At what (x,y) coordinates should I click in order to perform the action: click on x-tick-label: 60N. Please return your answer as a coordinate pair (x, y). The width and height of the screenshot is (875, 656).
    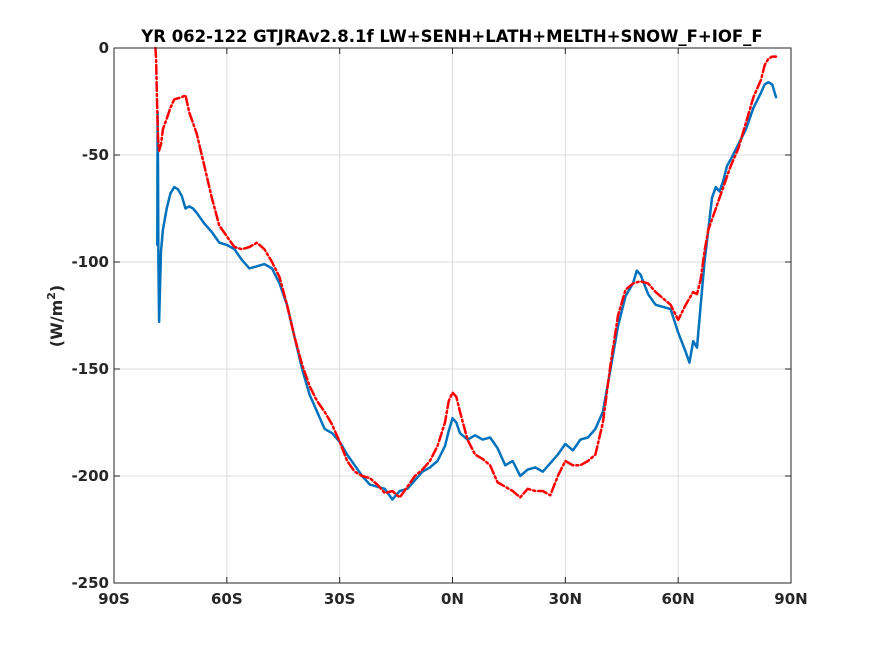
    Looking at the image, I should click on (677, 599).